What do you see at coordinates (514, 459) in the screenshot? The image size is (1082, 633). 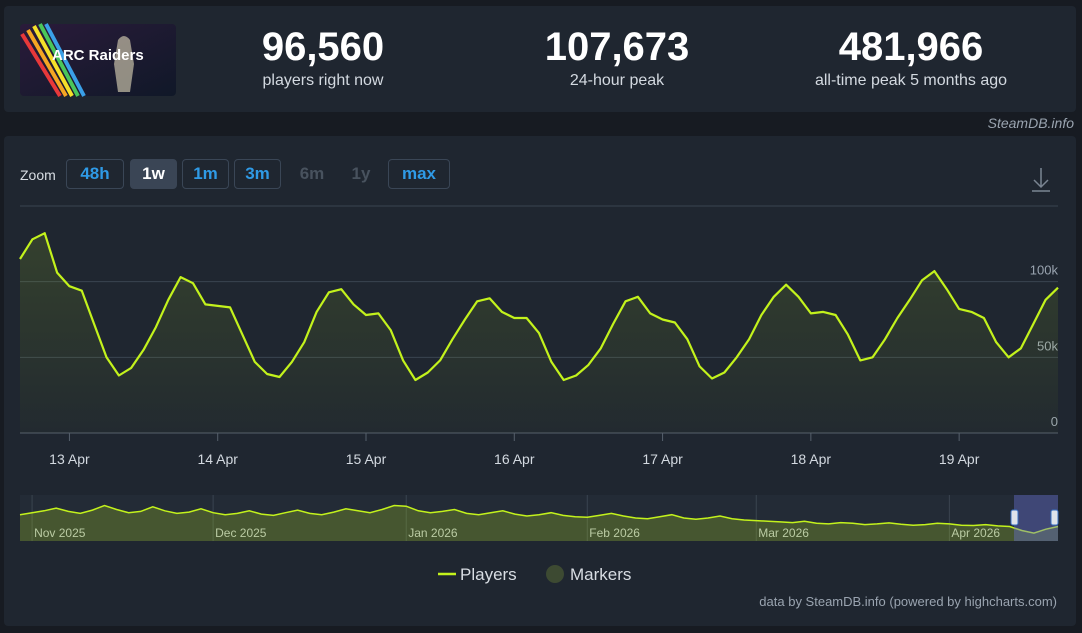 I see `x-tick-label: 16 Apr` at bounding box center [514, 459].